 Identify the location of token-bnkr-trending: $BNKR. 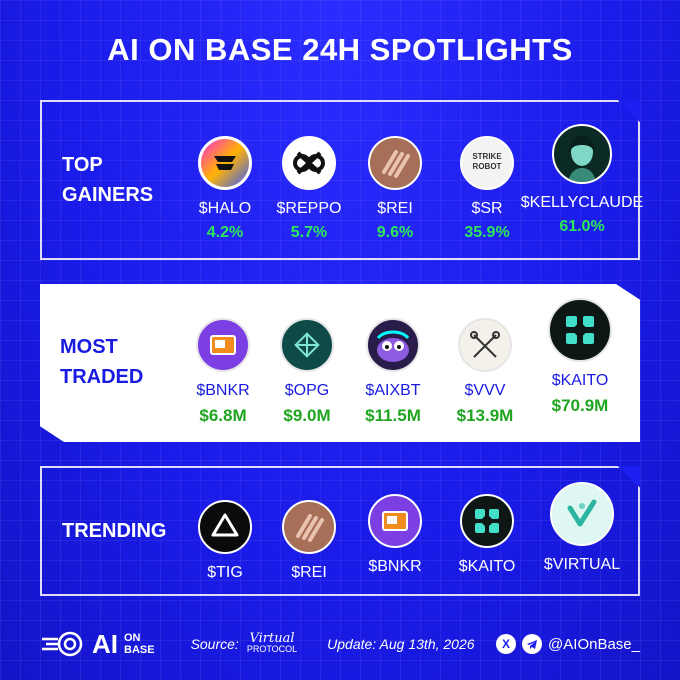
(395, 535).